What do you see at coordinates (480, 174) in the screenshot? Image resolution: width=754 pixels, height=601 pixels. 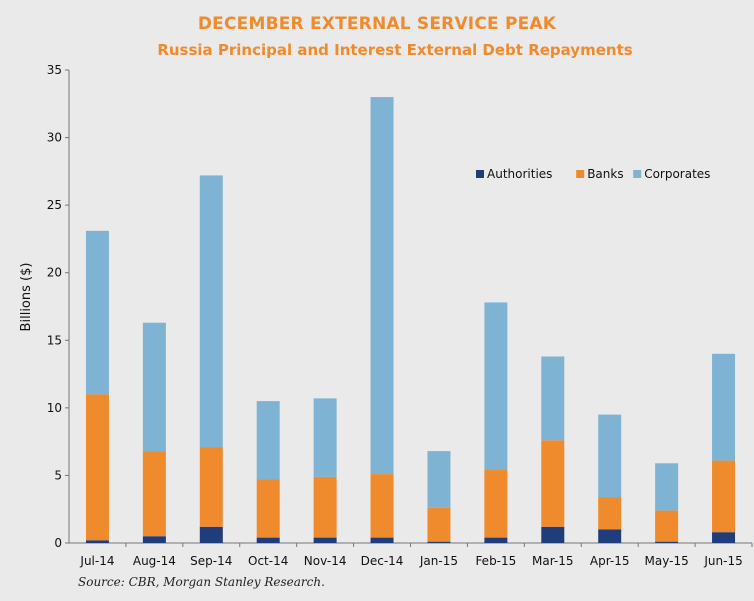 I see `legend-swatch-authorities` at bounding box center [480, 174].